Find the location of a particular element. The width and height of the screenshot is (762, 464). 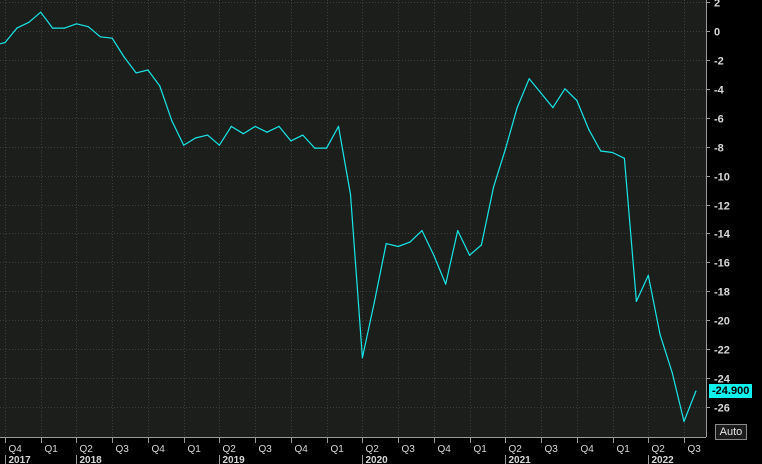

y-tick-label: -24 is located at coordinates (722, 380).